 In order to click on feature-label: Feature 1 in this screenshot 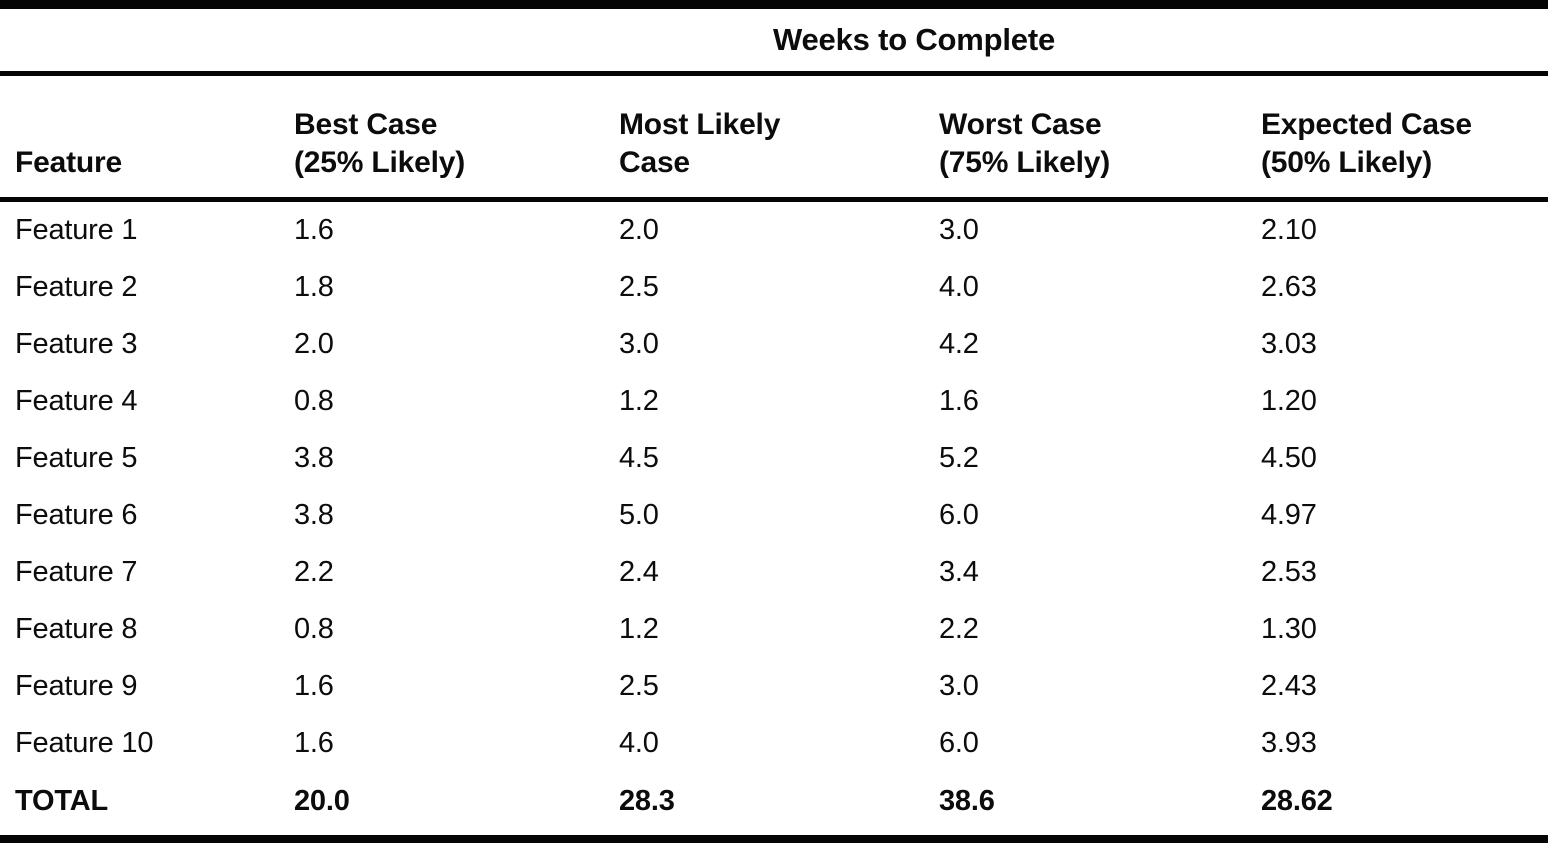, I will do `click(76, 230)`.